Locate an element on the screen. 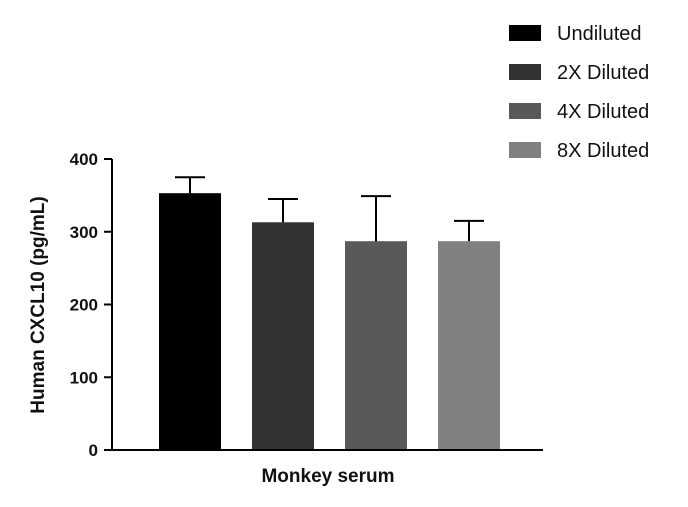  error-bars-layer is located at coordinates (329, 209).